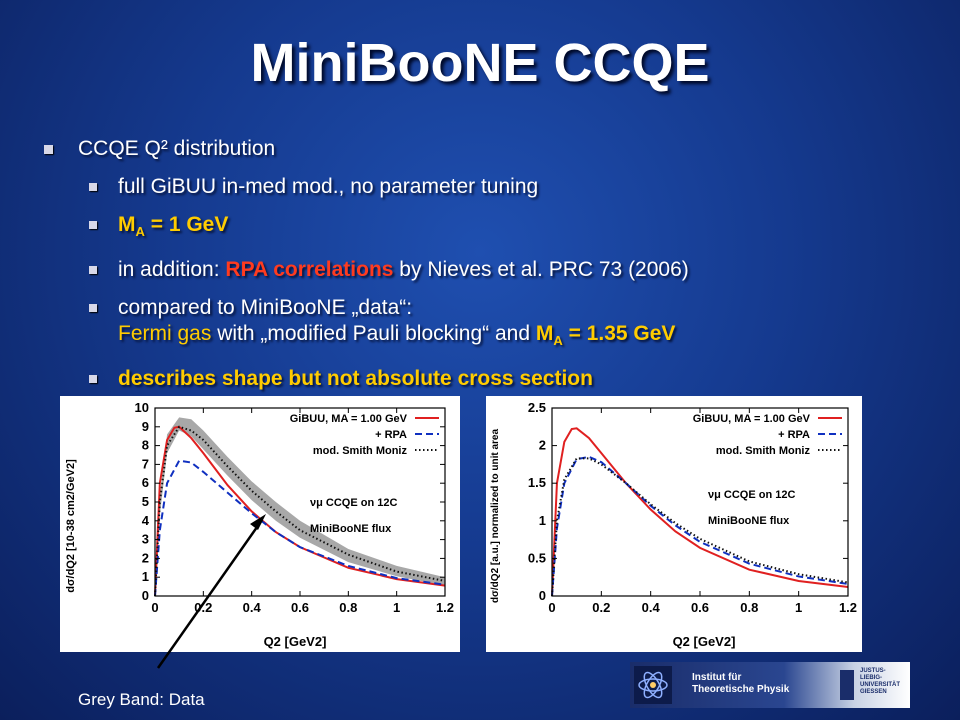 The image size is (960, 720). What do you see at coordinates (619, 334) in the screenshot?
I see `bullet-sub-4-val: = 1.35 GeV` at bounding box center [619, 334].